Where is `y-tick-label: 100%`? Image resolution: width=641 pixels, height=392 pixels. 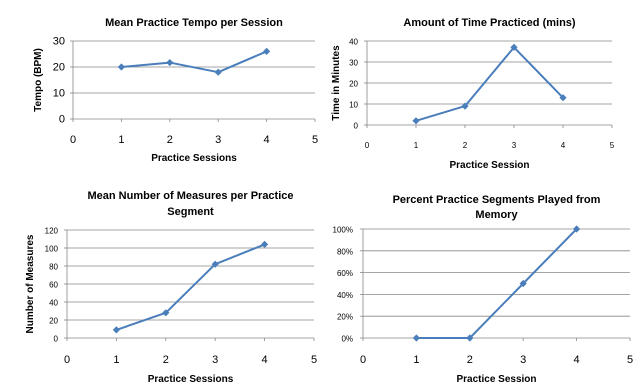
y-tick-label: 100% is located at coordinates (343, 230).